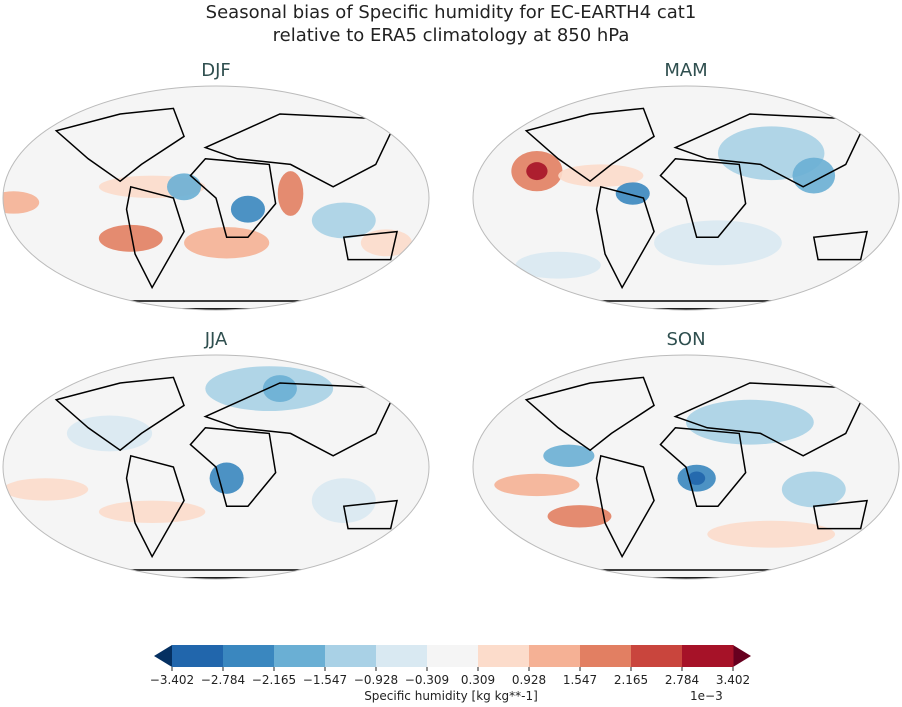 Image resolution: width=902 pixels, height=707 pixels. I want to click on panel-title-jja: JJA, so click(216, 339).